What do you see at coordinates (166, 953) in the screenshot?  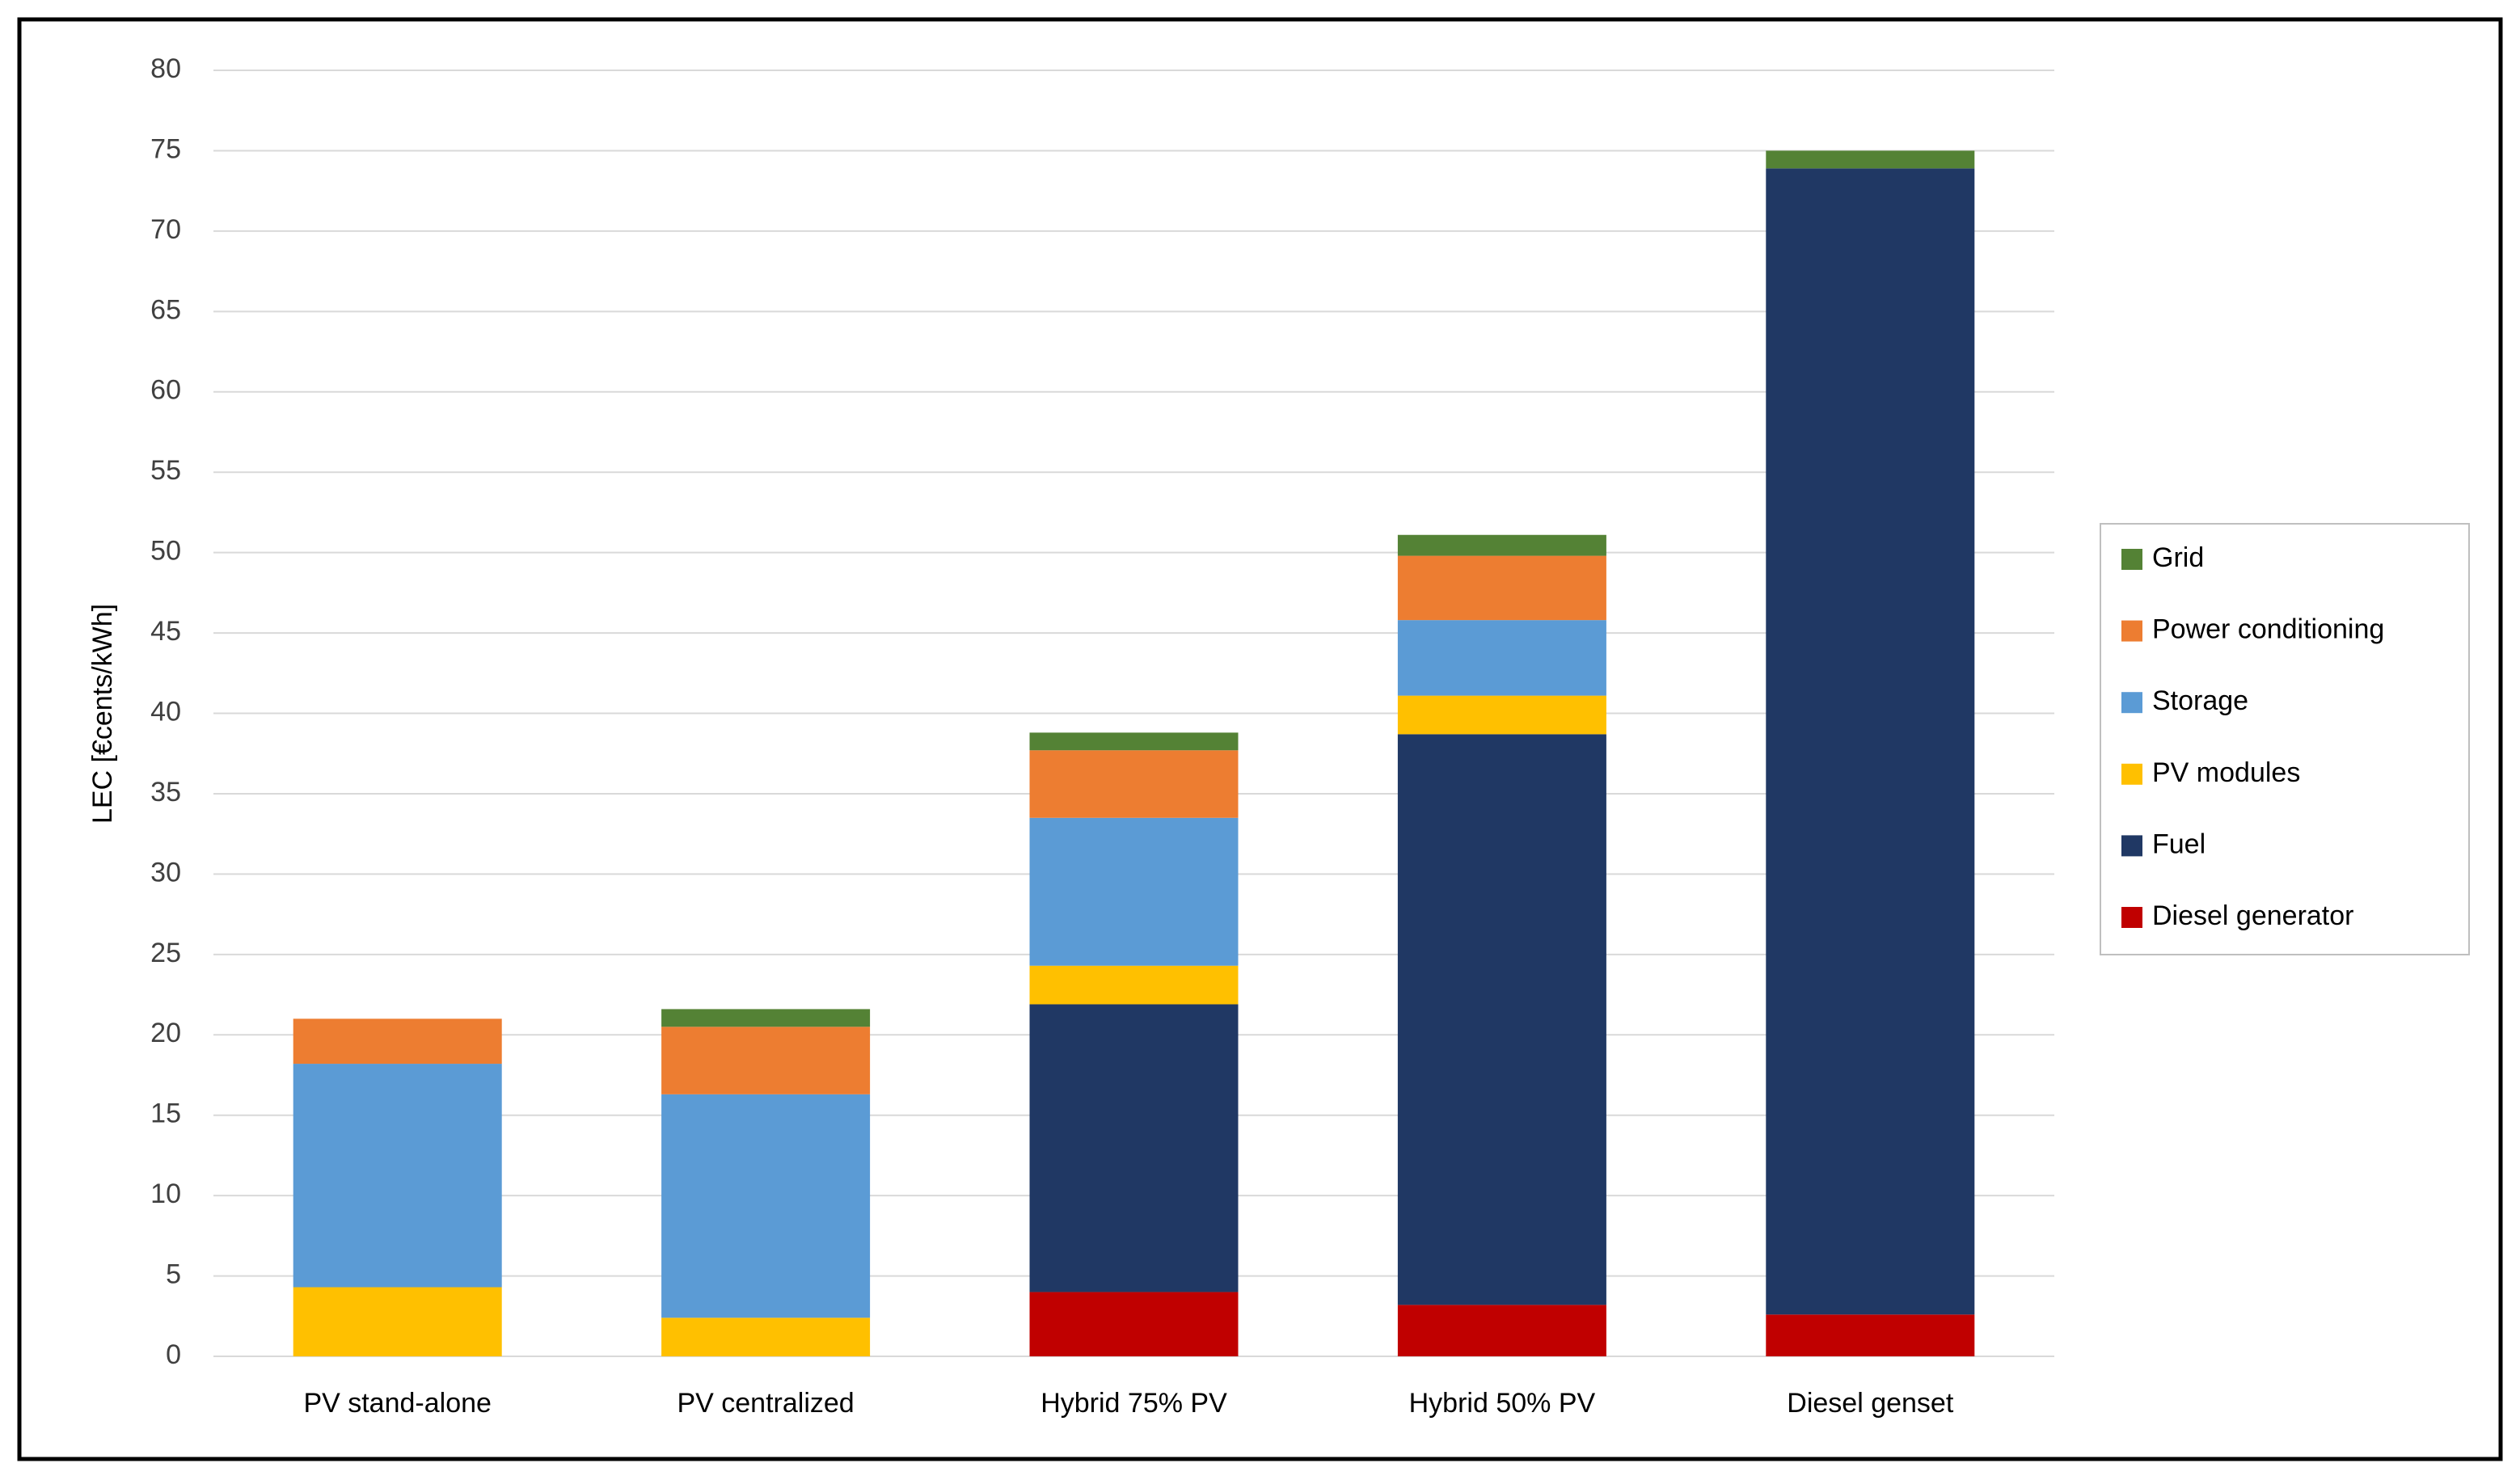 I see `y-tick-label: 25` at bounding box center [166, 953].